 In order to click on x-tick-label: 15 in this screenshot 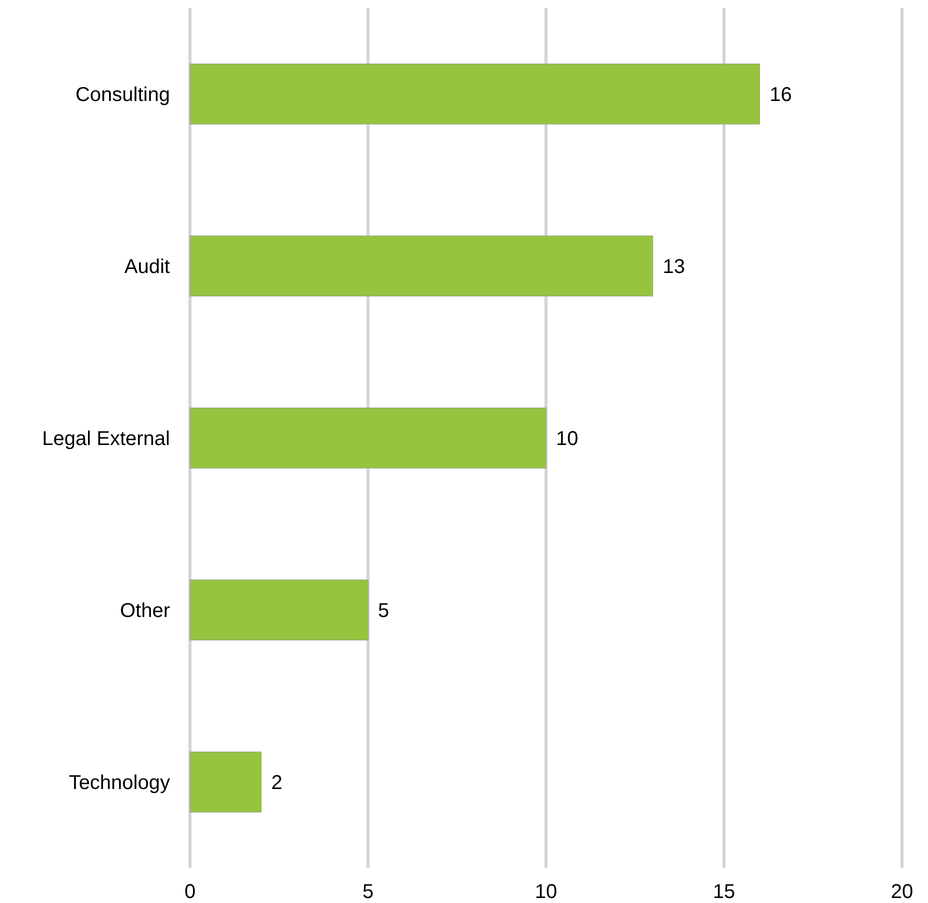, I will do `click(724, 892)`.